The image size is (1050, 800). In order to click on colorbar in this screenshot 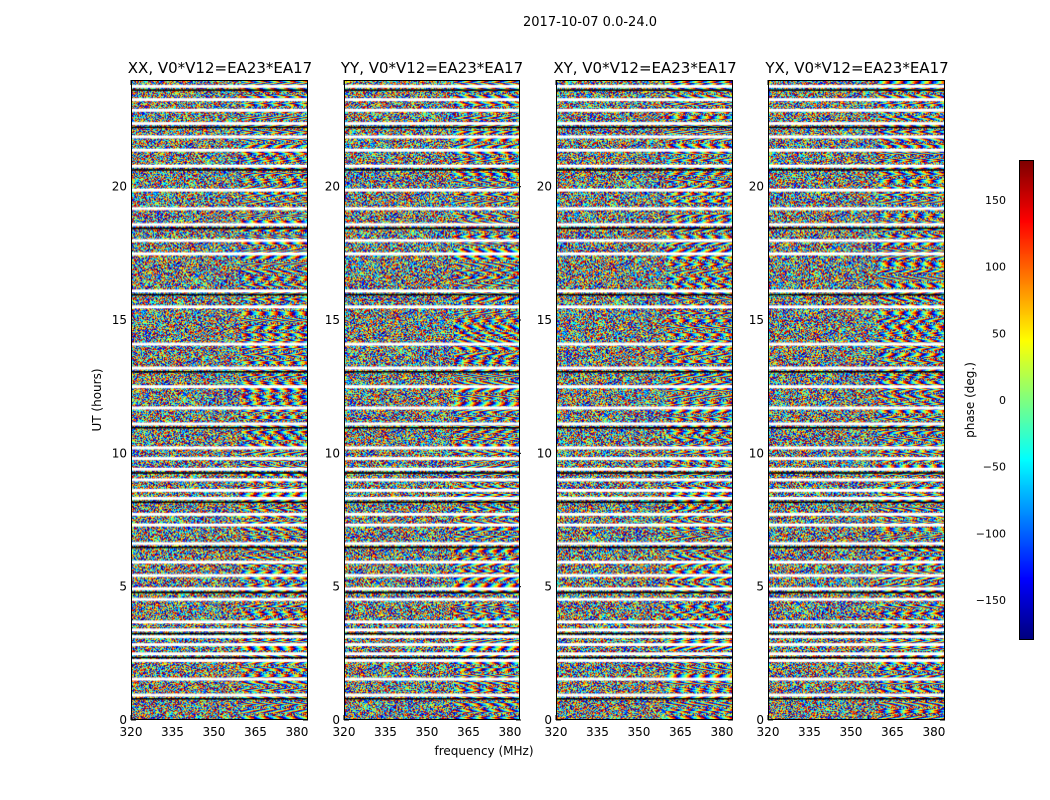, I will do `click(1026, 400)`.